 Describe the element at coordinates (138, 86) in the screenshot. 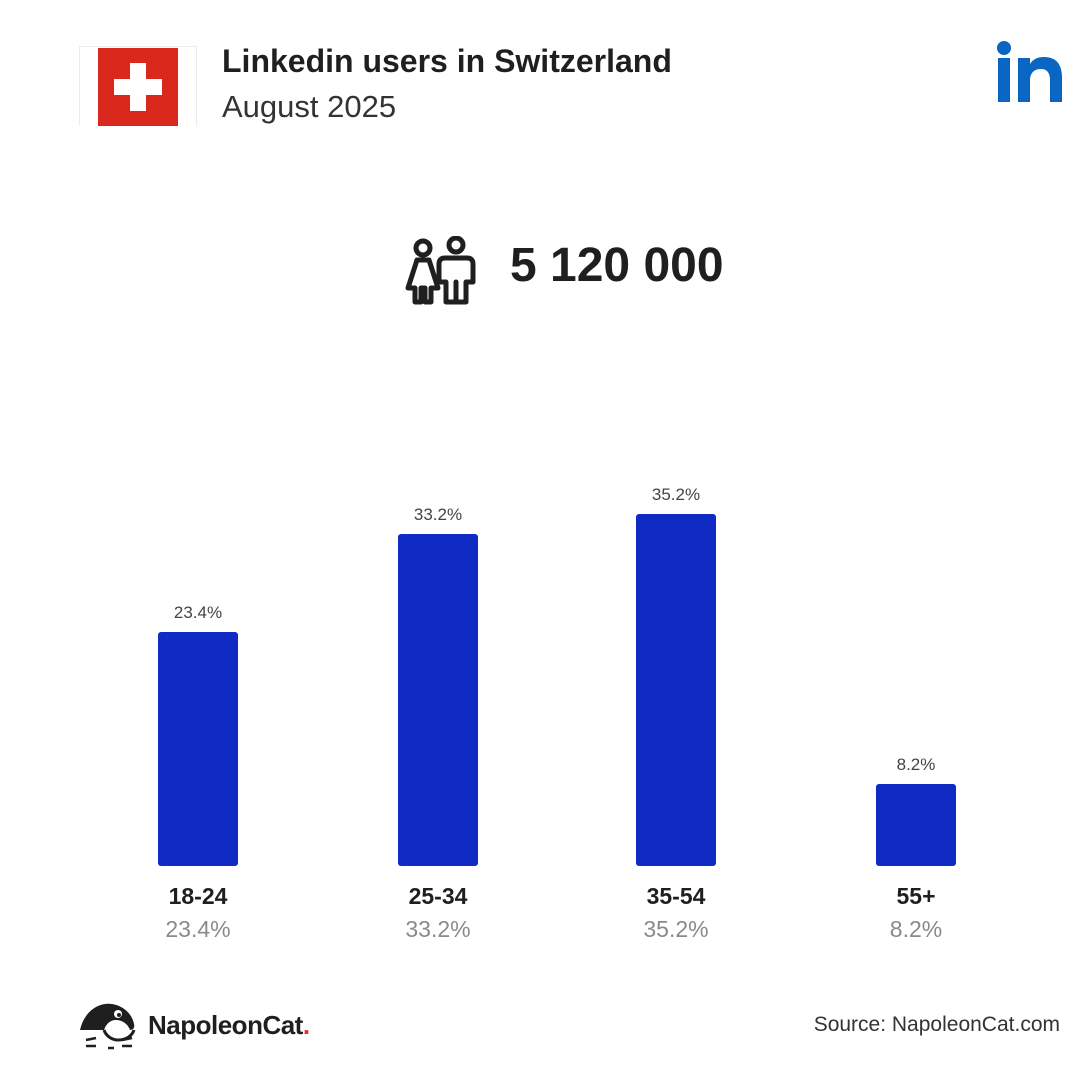

I see `swiss-flag-icon` at that location.